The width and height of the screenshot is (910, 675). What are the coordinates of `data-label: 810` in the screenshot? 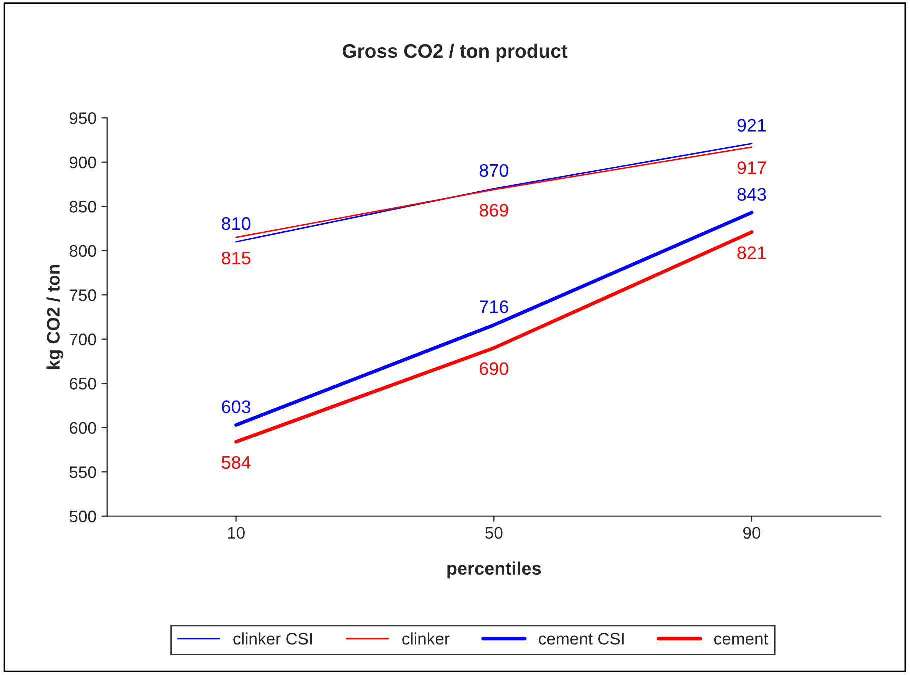 It's located at (236, 223).